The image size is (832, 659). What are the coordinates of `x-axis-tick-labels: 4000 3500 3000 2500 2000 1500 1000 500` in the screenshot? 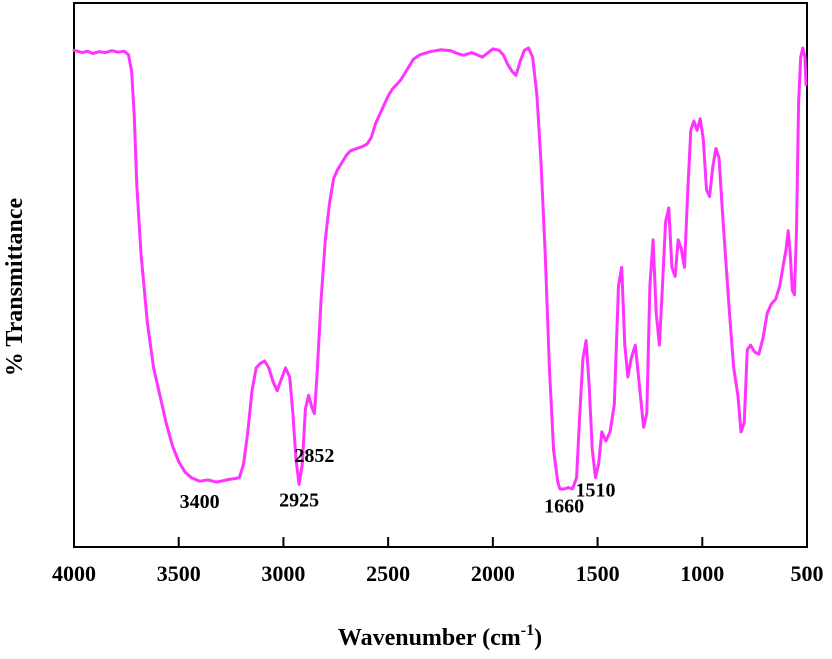 It's located at (438, 573).